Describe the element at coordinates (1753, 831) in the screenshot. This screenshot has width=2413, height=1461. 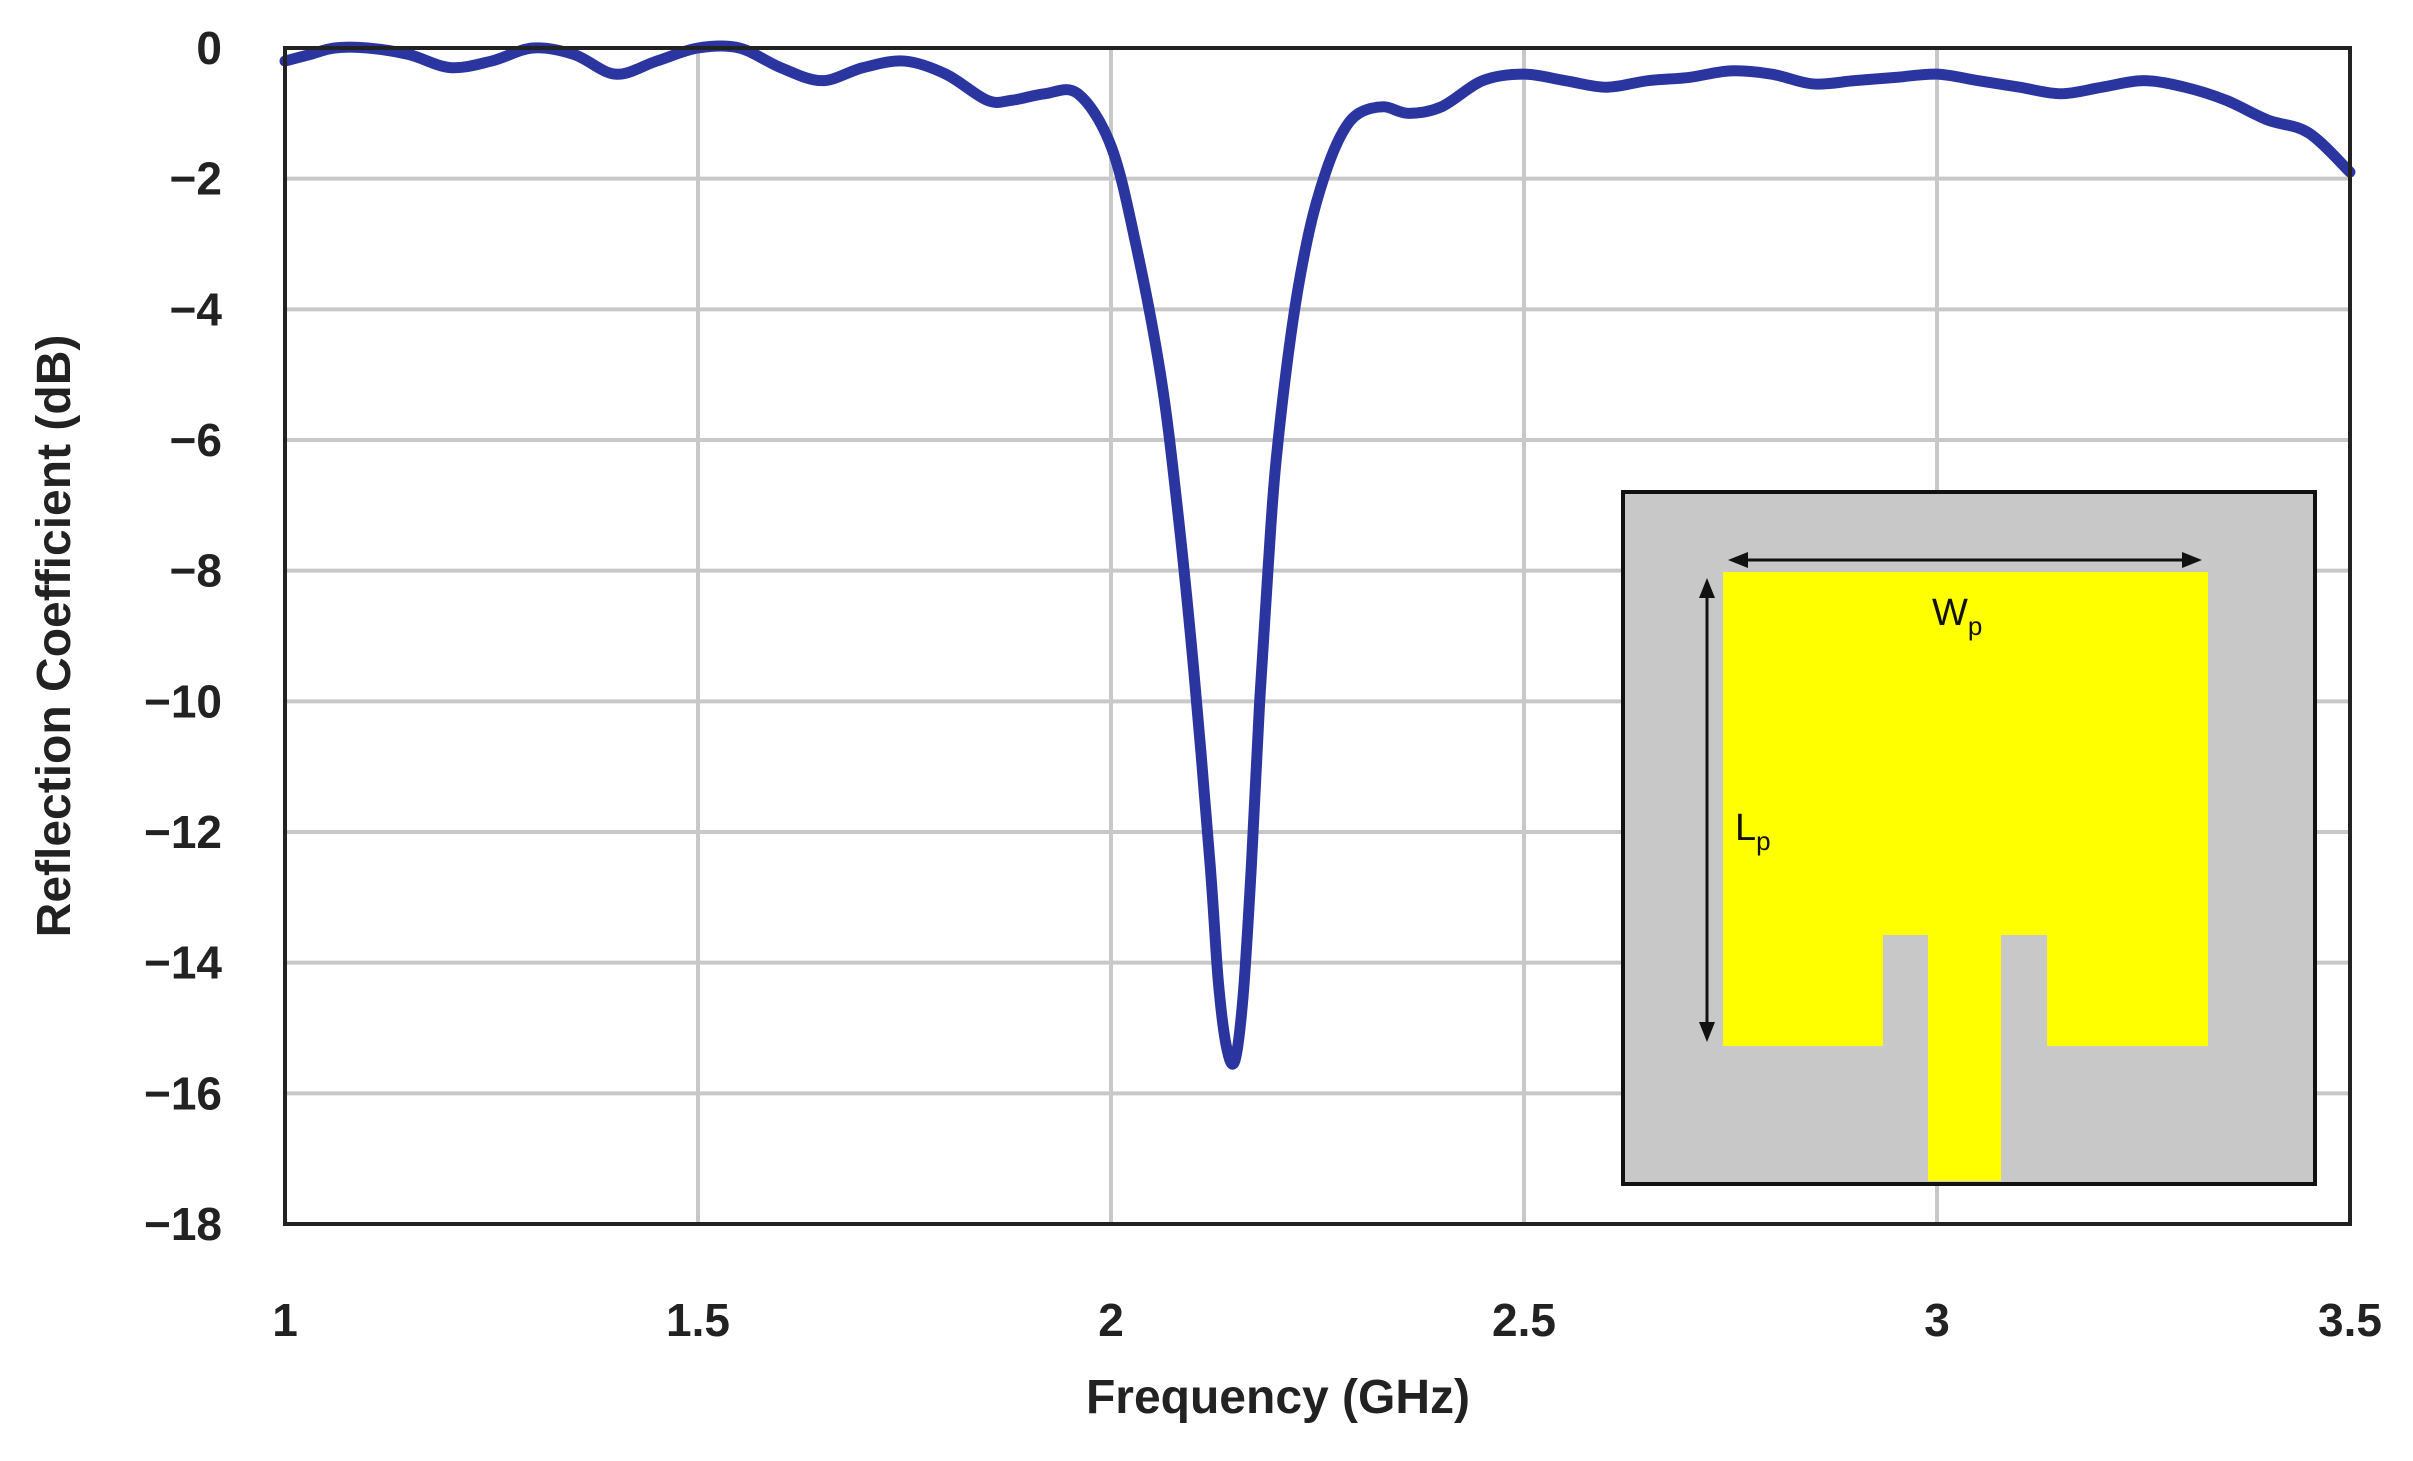
I see `length-label: Lp` at that location.